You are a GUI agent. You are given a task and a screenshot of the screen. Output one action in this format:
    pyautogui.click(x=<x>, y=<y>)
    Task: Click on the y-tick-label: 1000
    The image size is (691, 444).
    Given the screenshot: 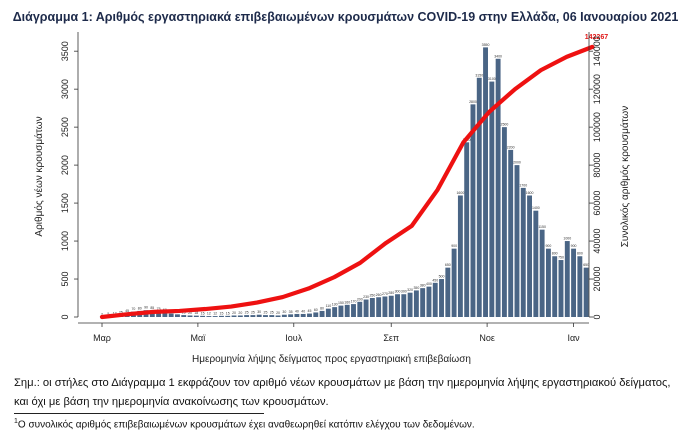 What is the action you would take?
    pyautogui.click(x=65, y=241)
    